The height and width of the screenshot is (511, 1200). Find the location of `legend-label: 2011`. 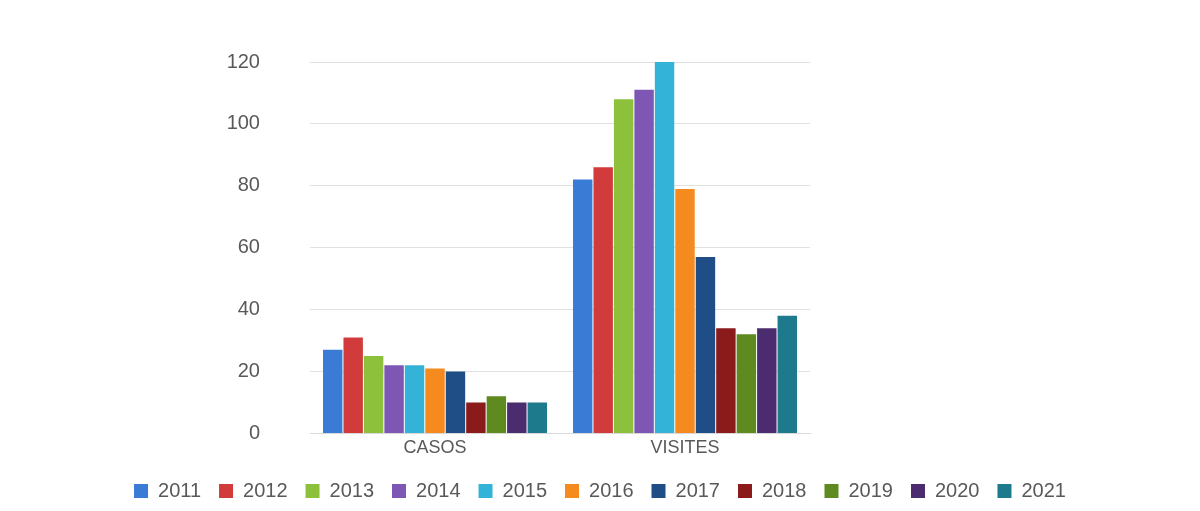

legend-label: 2011 is located at coordinates (180, 489).